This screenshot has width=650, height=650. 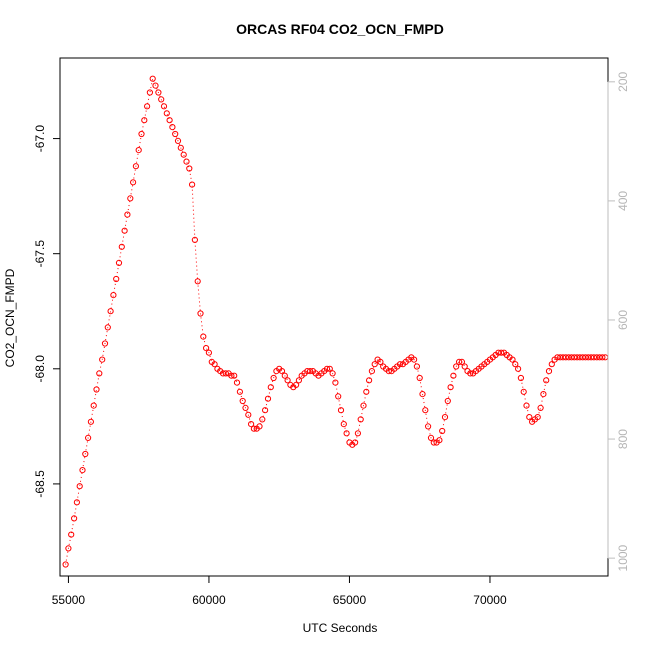 I want to click on y-tick-label: -67.5, so click(x=40, y=254).